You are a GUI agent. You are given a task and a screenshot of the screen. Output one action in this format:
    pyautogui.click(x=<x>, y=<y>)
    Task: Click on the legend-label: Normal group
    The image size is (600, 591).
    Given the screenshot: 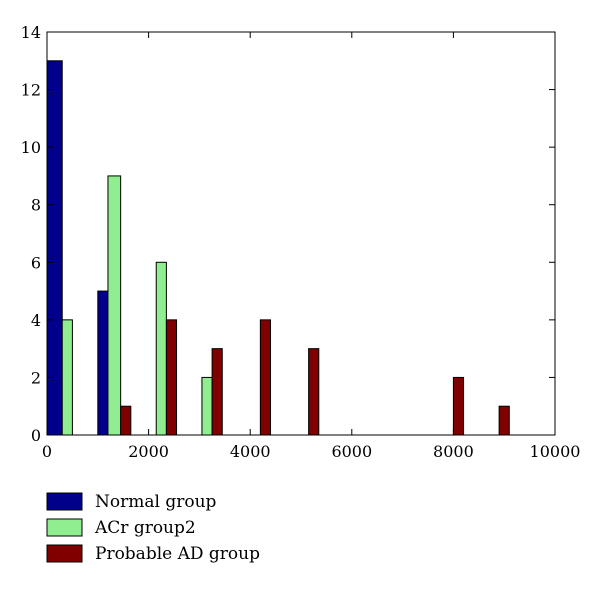 What is the action you would take?
    pyautogui.click(x=156, y=502)
    